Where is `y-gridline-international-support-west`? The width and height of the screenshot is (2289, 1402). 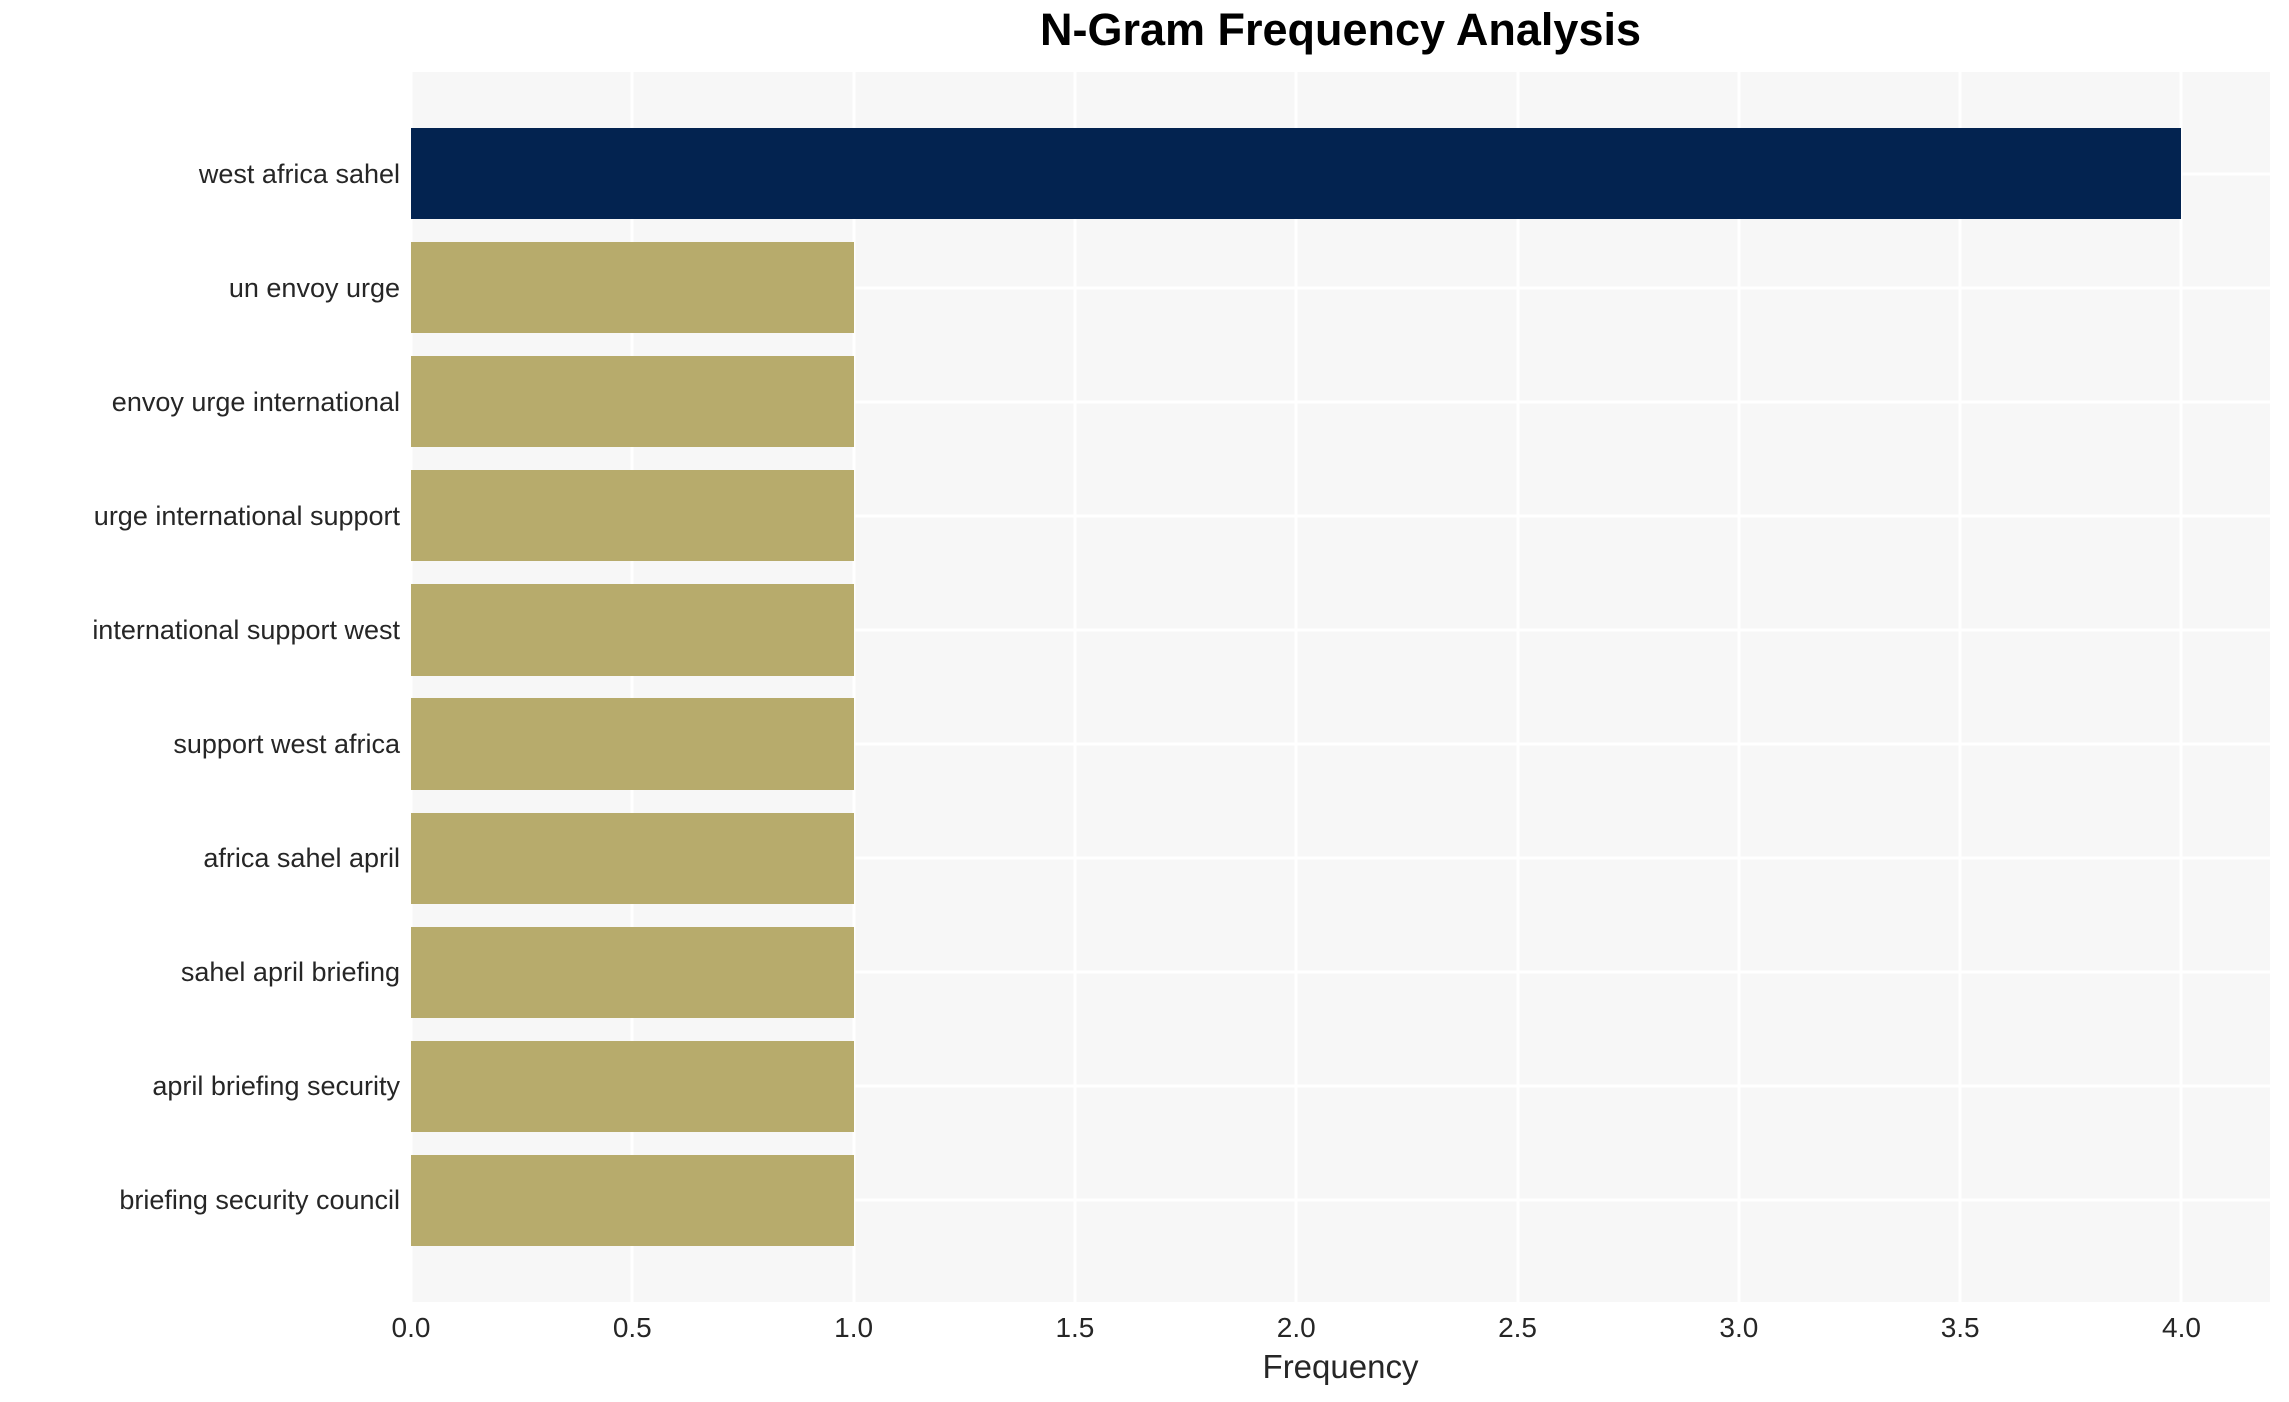 y-gridline-international-support-west is located at coordinates (1340, 630).